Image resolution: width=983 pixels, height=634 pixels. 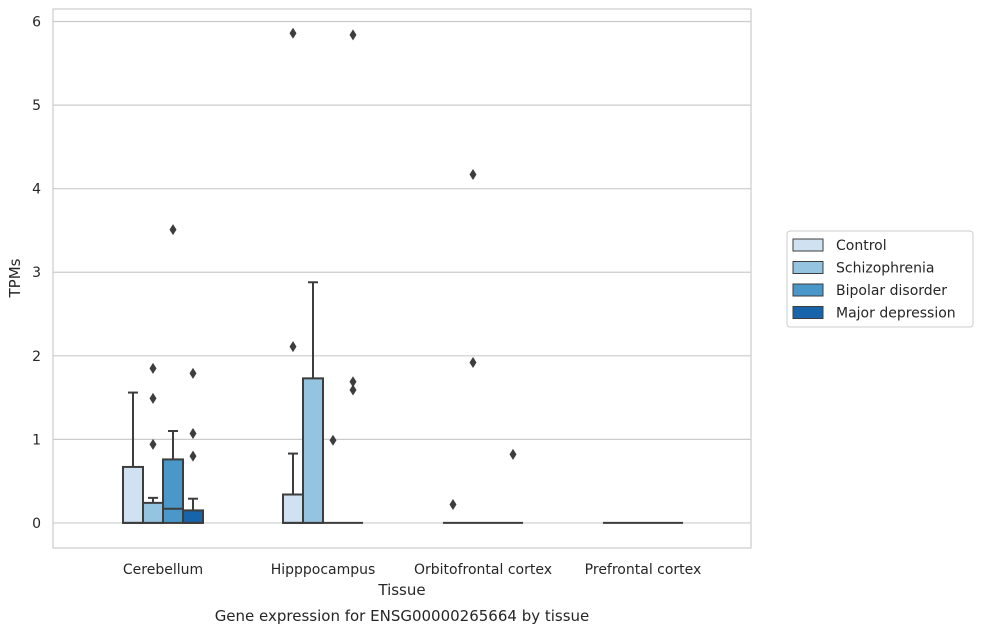 I want to click on x-tick-label: Orbitofrontal cortex, so click(x=483, y=570).